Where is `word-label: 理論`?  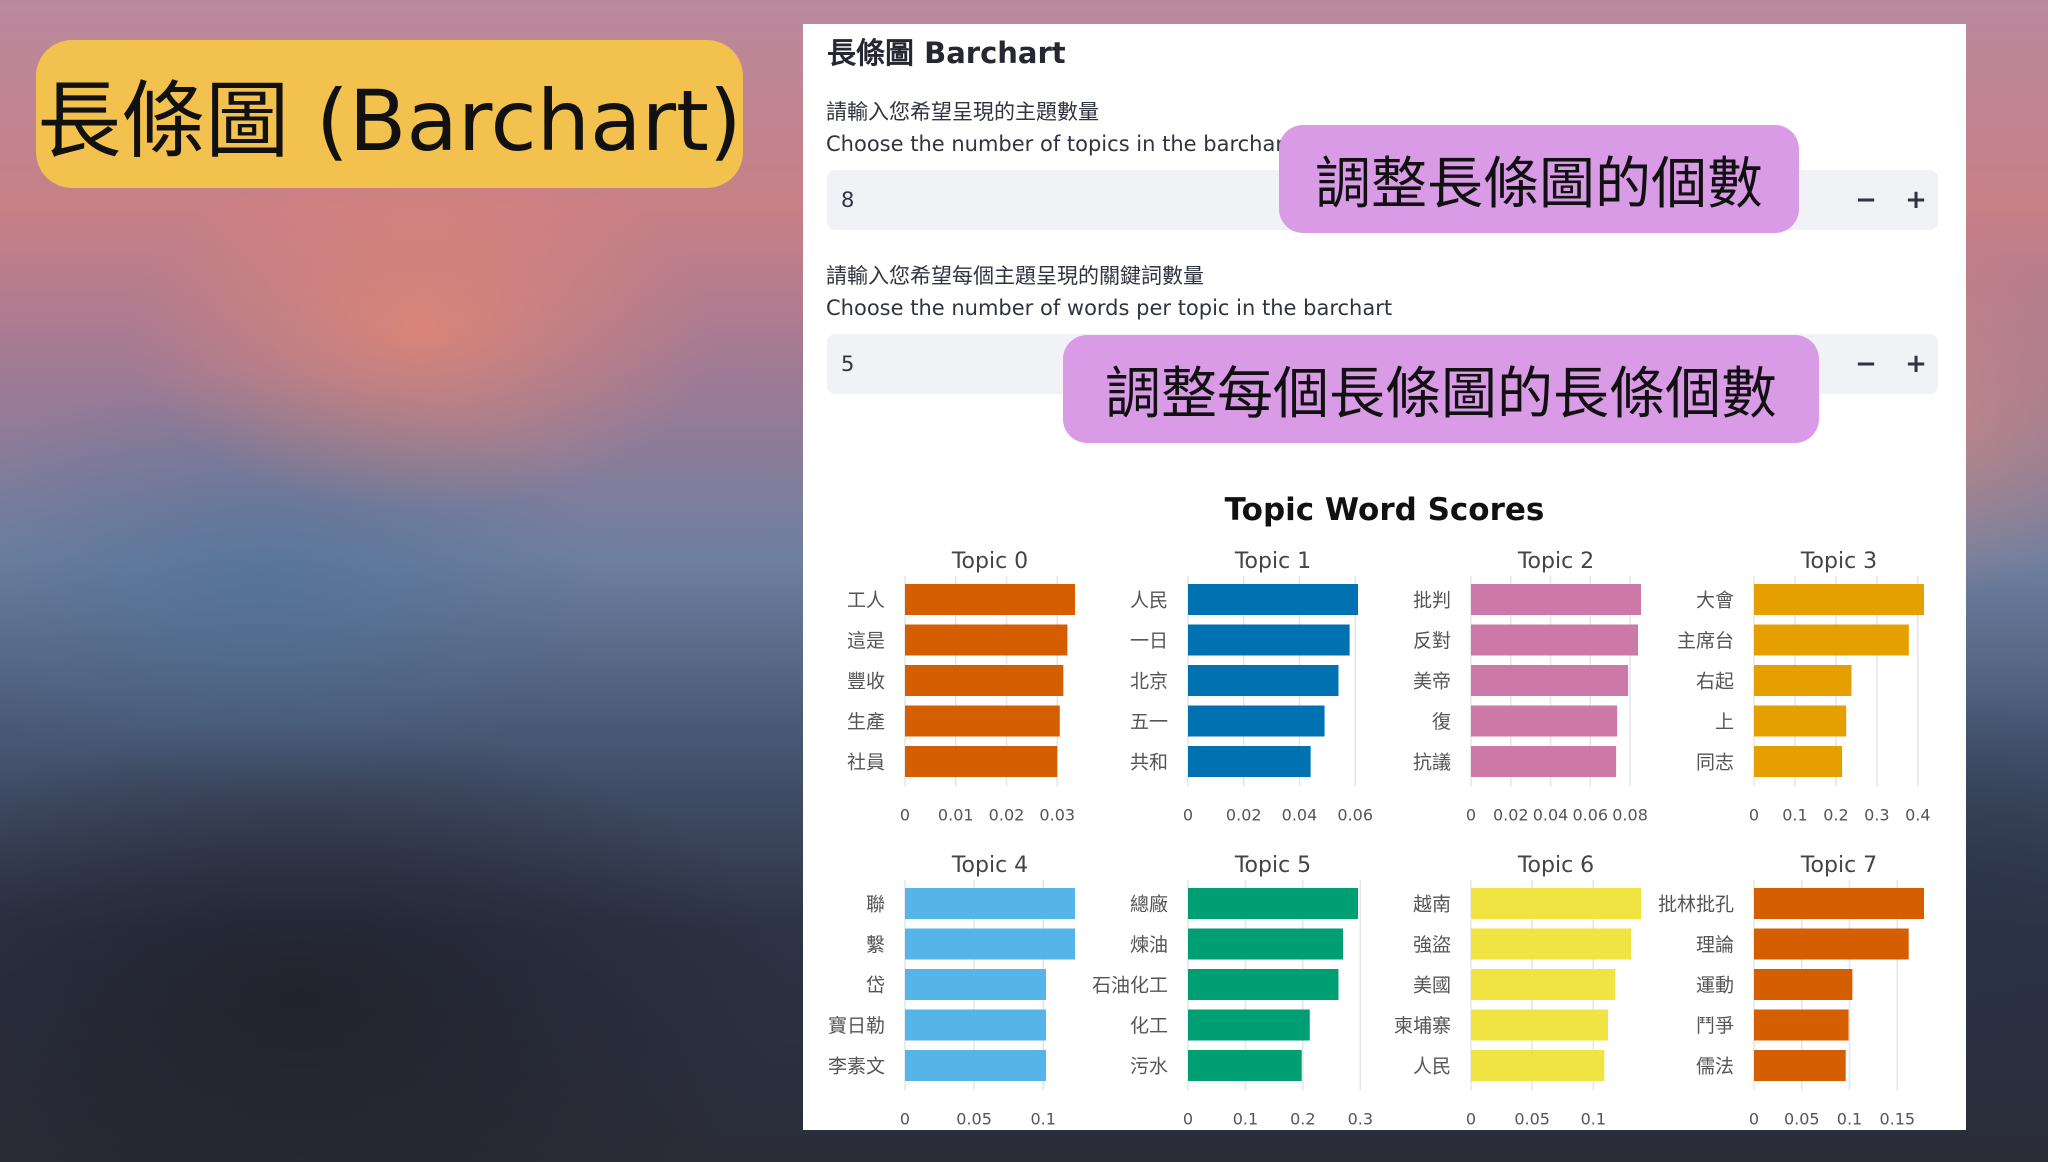 word-label: 理論 is located at coordinates (1715, 945).